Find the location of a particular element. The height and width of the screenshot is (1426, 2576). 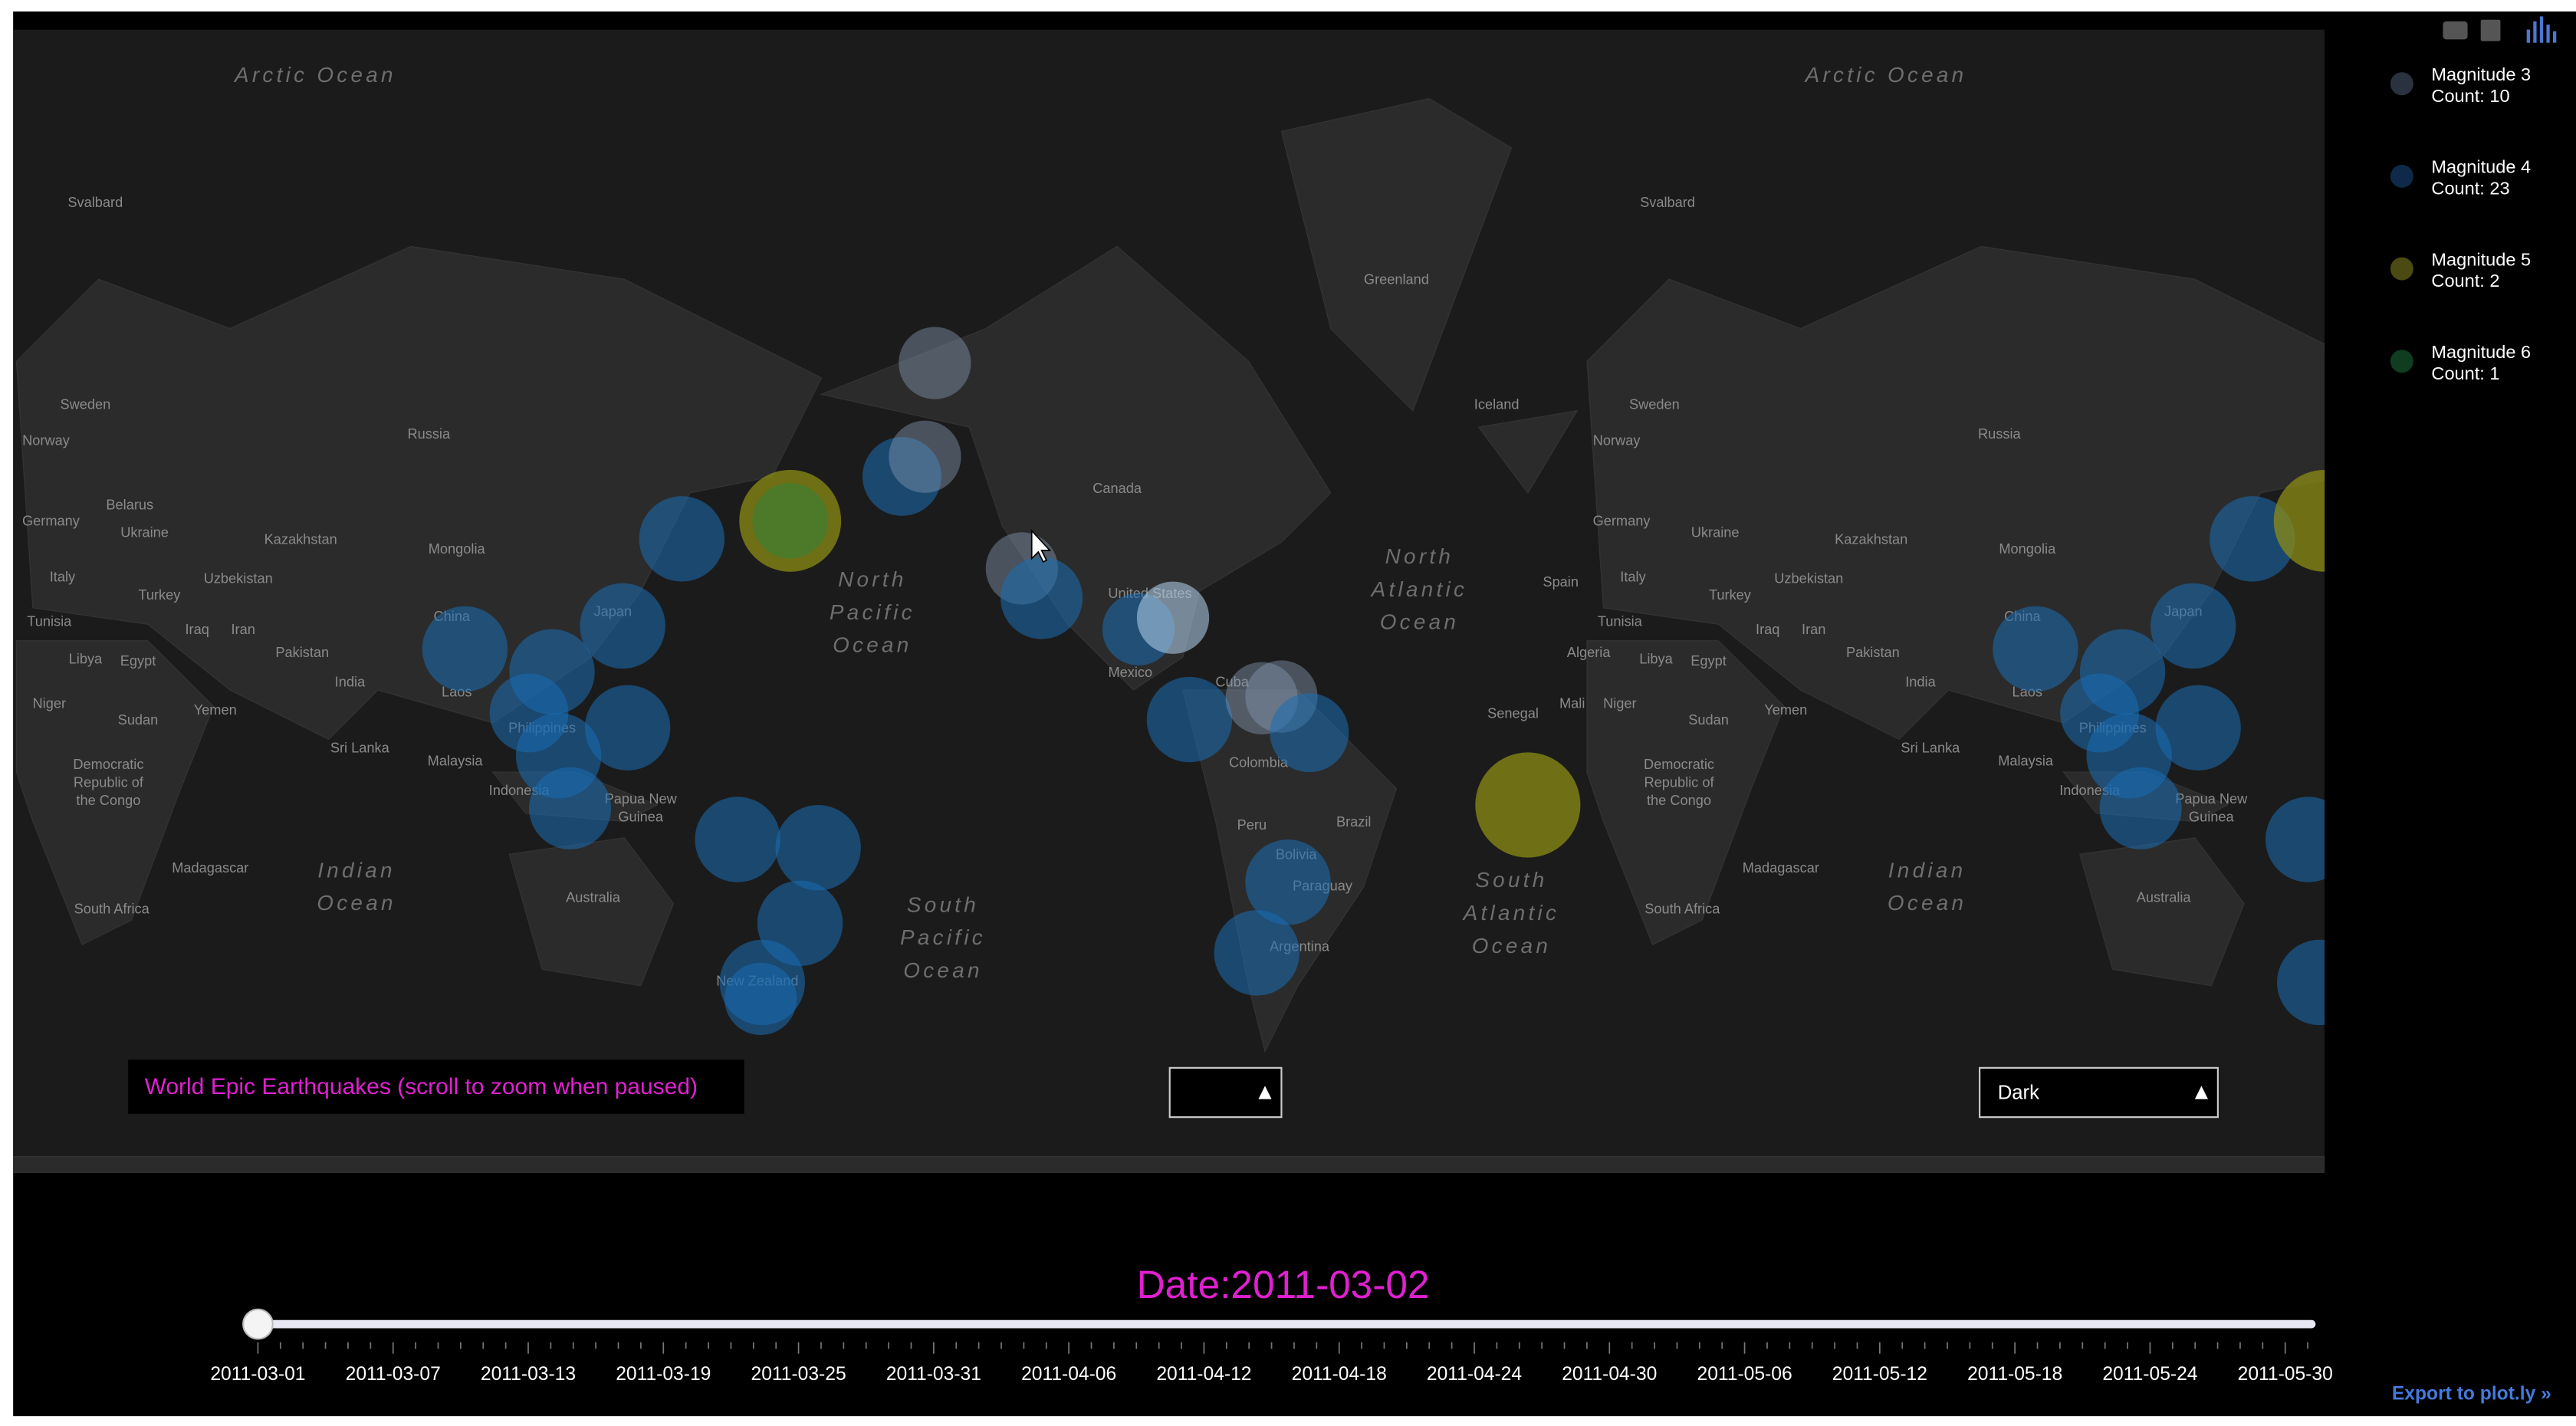

ocean-label: Atlantic is located at coordinates (1419, 589).